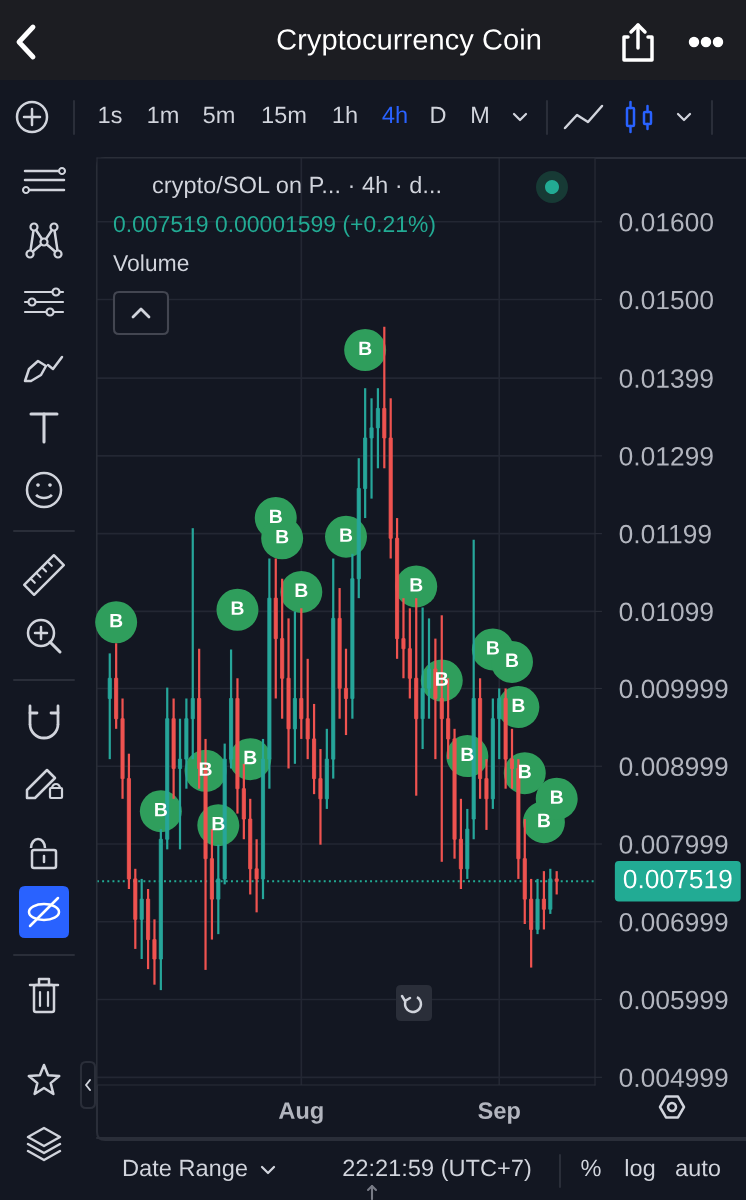  Describe the element at coordinates (437, 1169) in the screenshot. I see `text: 22:21:59 (UTC+7)` at that location.